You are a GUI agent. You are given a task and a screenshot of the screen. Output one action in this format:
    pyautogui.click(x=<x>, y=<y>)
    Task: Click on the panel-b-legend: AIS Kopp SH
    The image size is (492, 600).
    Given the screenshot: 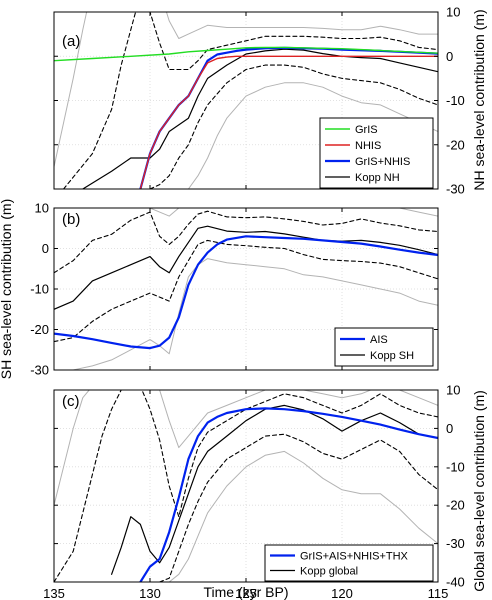 What is the action you would take?
    pyautogui.click(x=384, y=347)
    